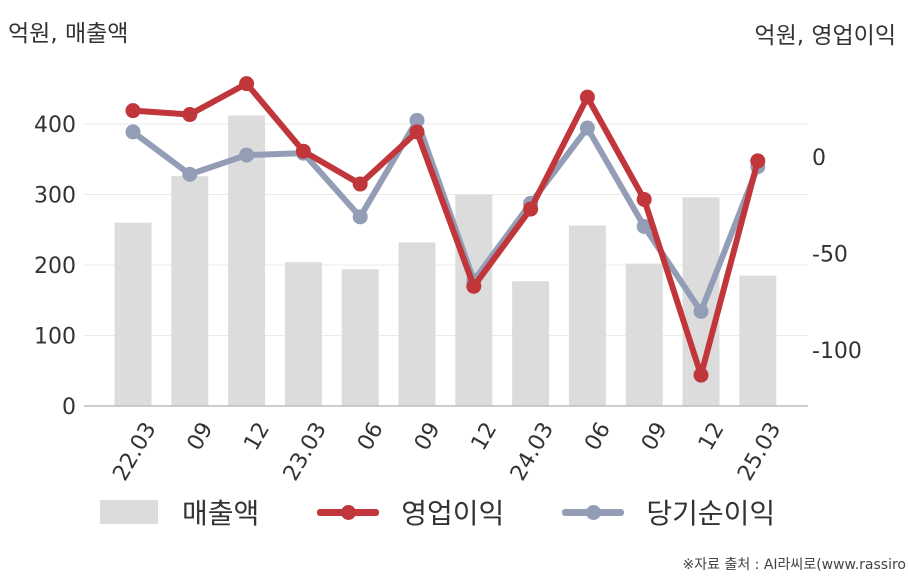 The image size is (908, 580). I want to click on left-tick-label: 100, so click(55, 337).